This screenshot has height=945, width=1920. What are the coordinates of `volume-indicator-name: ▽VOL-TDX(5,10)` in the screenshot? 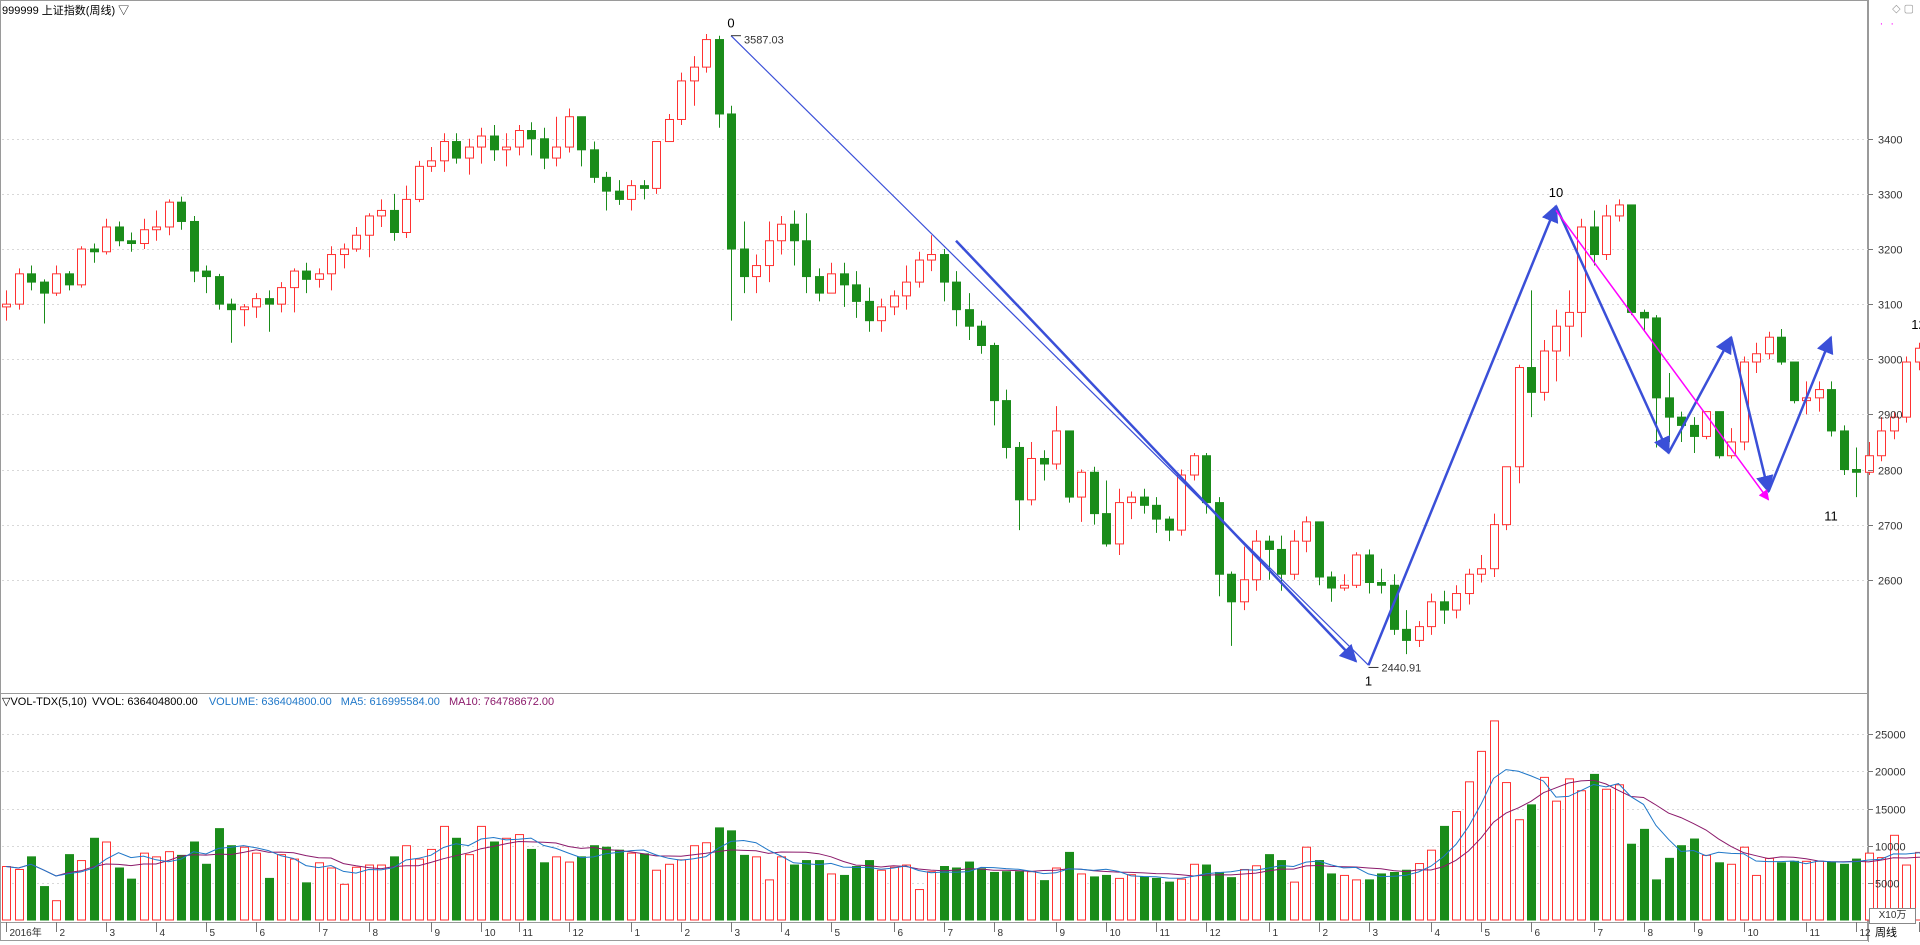 It's located at (44, 702).